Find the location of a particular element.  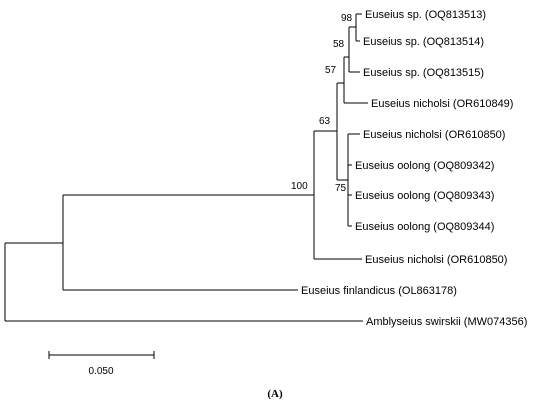

taxon-label: Amblyseius swirskii (MW074356) is located at coordinates (446, 322).